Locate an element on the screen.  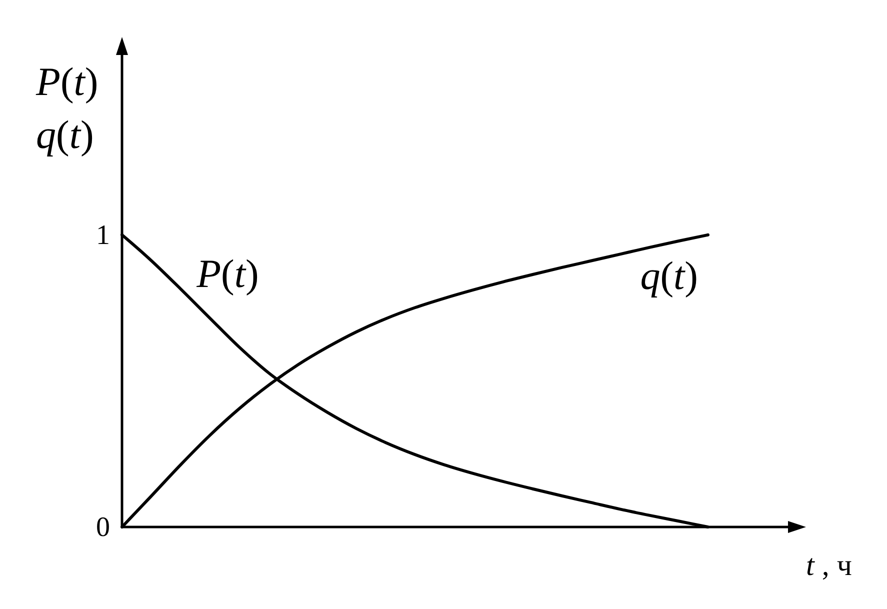
y-tick-label: 1 is located at coordinates (103, 235).